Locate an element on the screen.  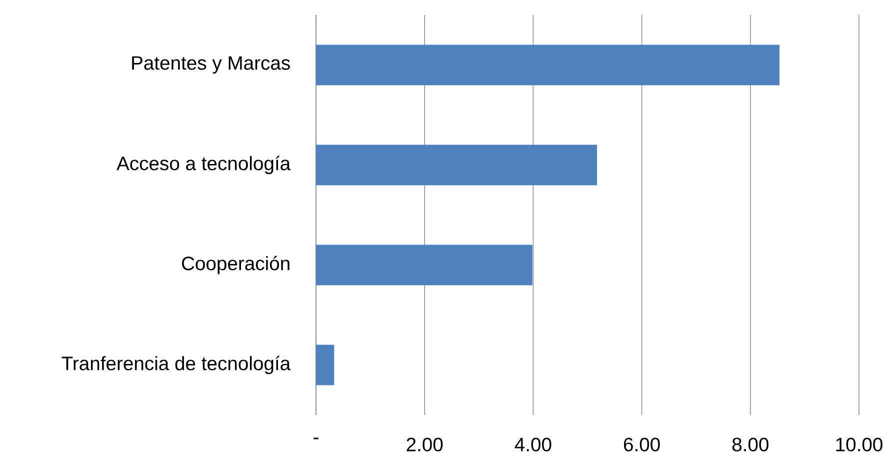
x-tick-label: 2.00 is located at coordinates (424, 445).